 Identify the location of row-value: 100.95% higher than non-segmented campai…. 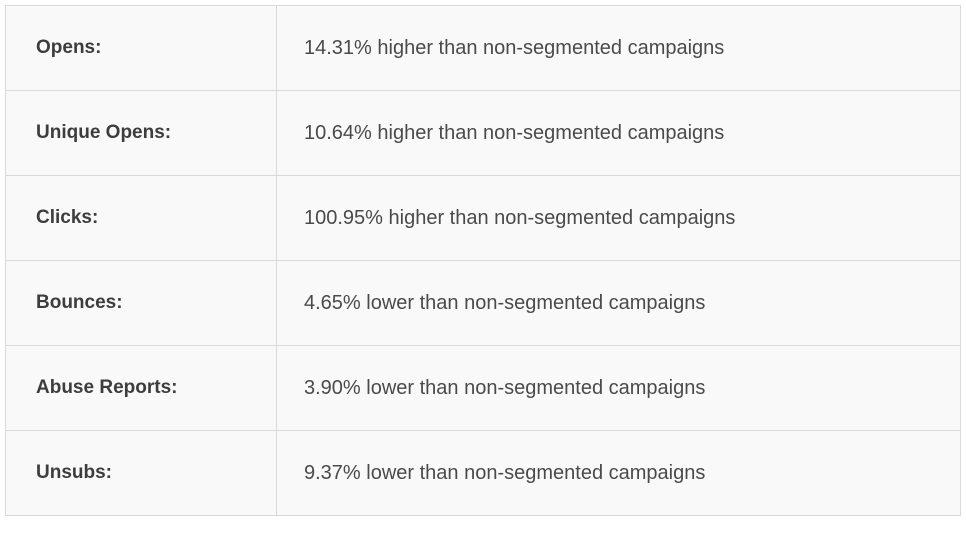
(618, 218).